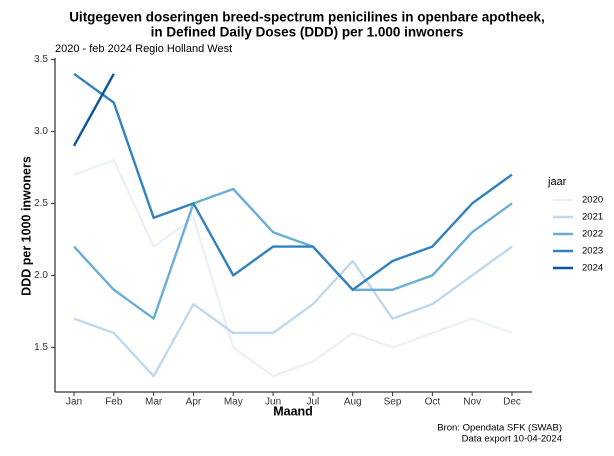  Describe the element at coordinates (154, 402) in the screenshot. I see `x-tick-label: Mar` at that location.